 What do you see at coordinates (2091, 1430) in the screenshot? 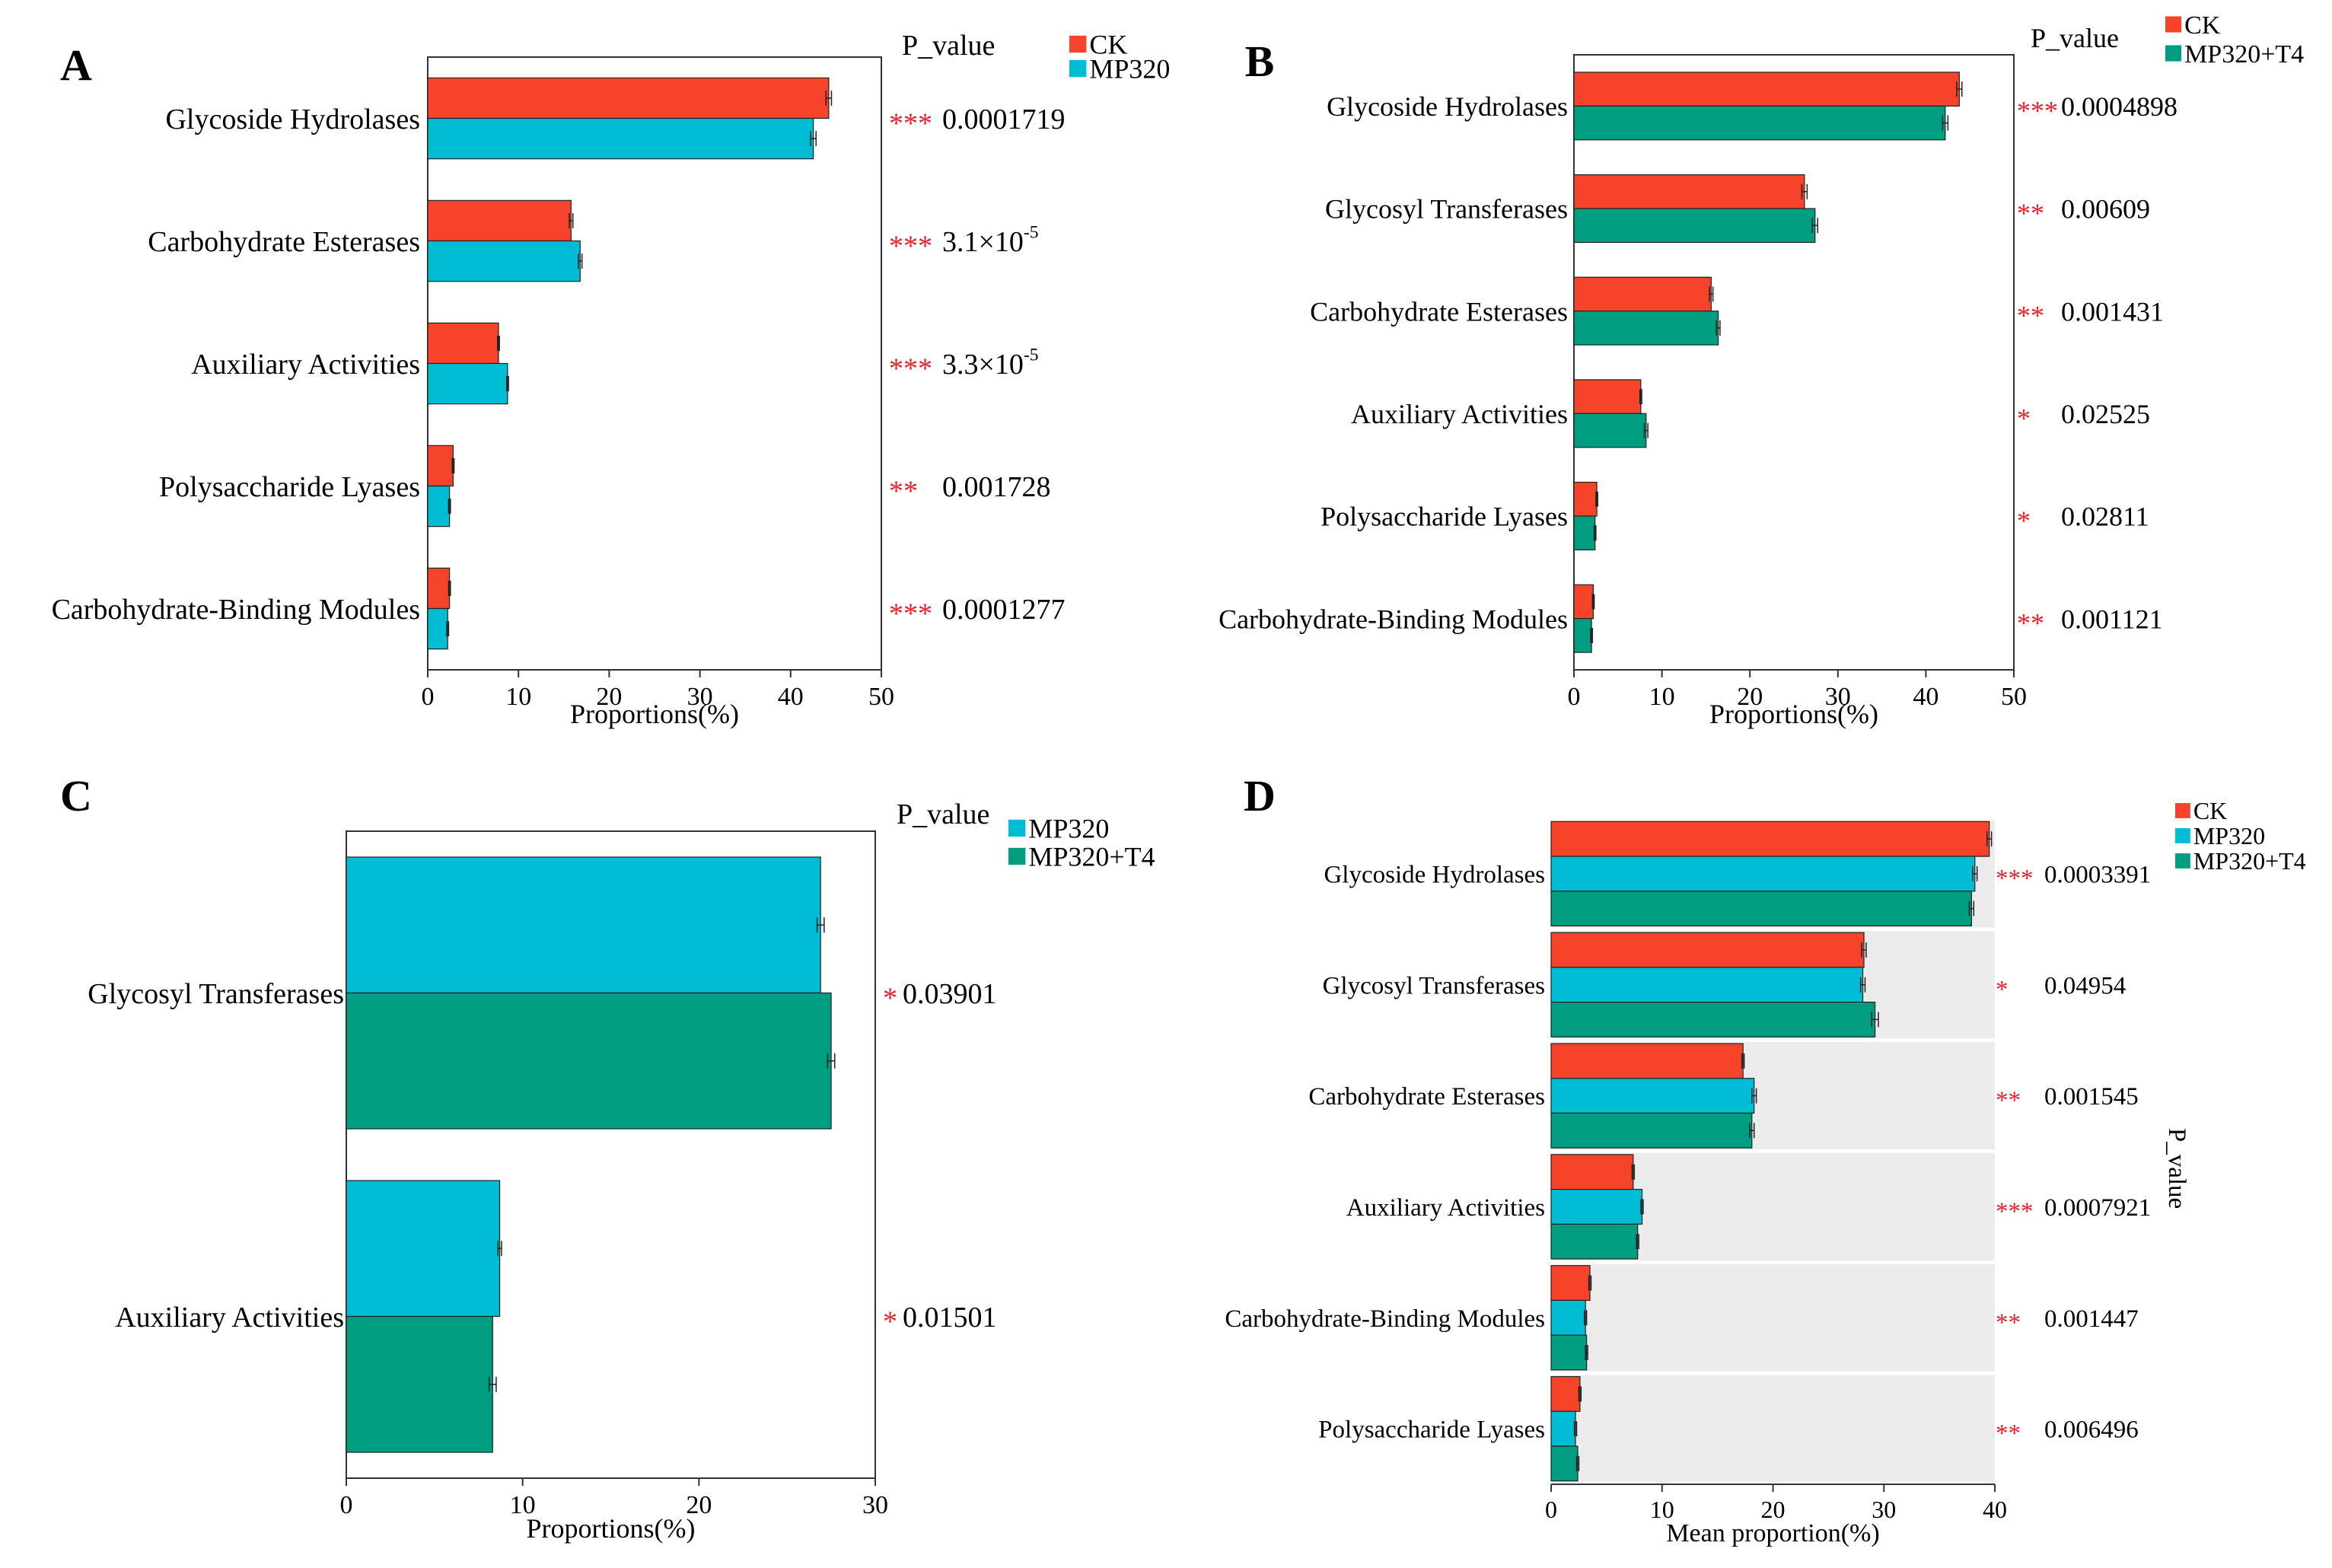
I see `p-value: 0.006496` at bounding box center [2091, 1430].